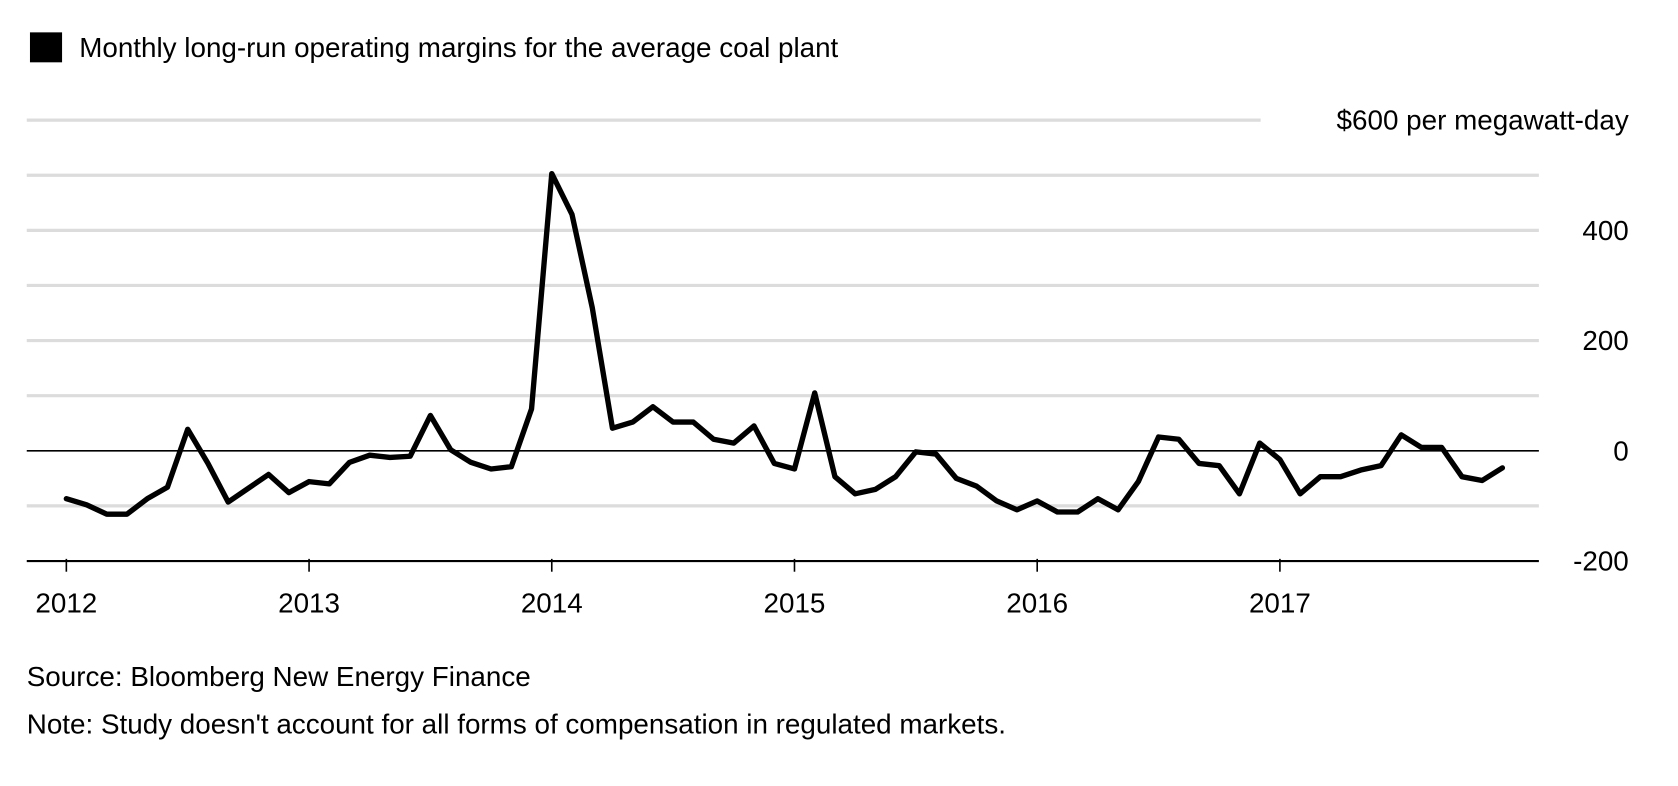 The height and width of the screenshot is (786, 1678). What do you see at coordinates (1037, 602) in the screenshot?
I see `x-tick-label: 2016` at bounding box center [1037, 602].